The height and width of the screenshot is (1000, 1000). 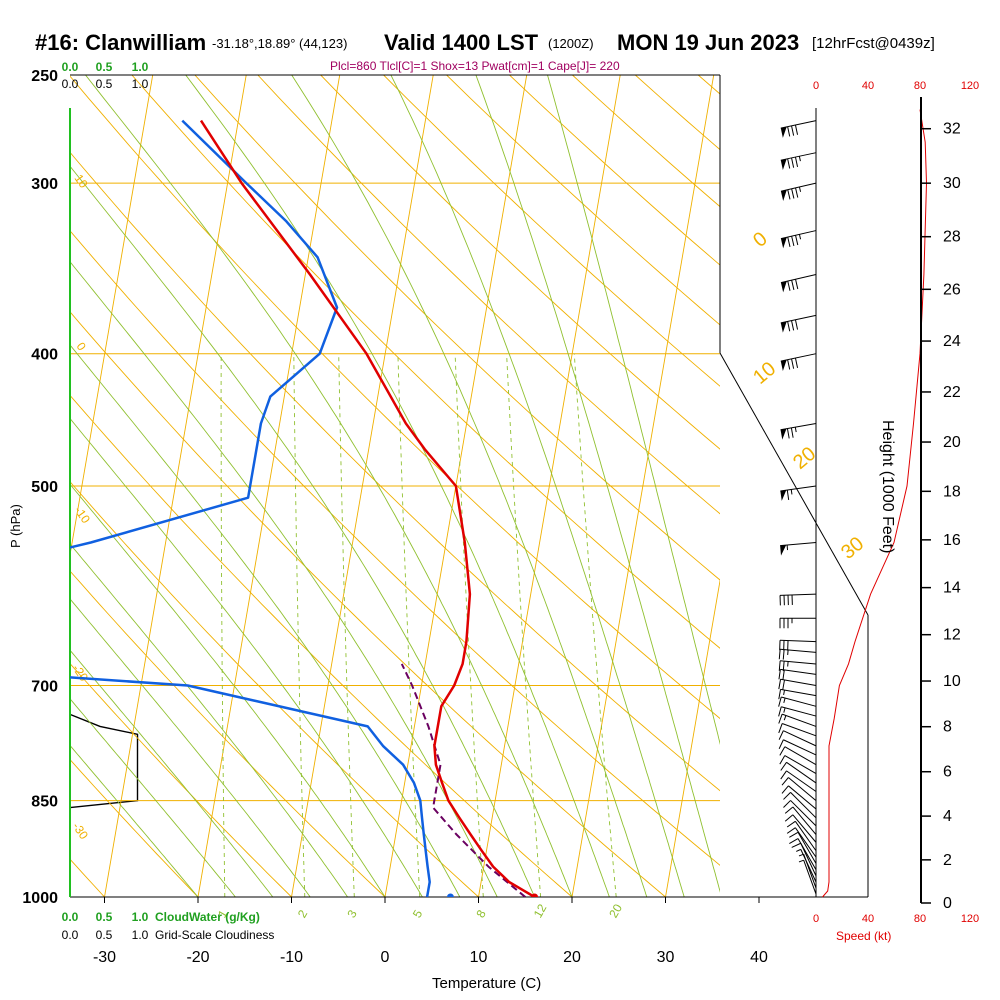 What do you see at coordinates (540, 910) in the screenshot?
I see `mixing-ratio-label: 12` at bounding box center [540, 910].